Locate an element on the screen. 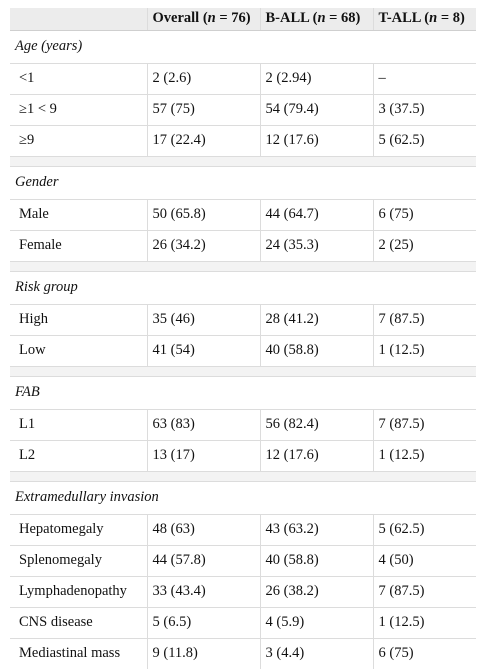 This screenshot has height=670, width=490. table-cell: – is located at coordinates (424, 79).